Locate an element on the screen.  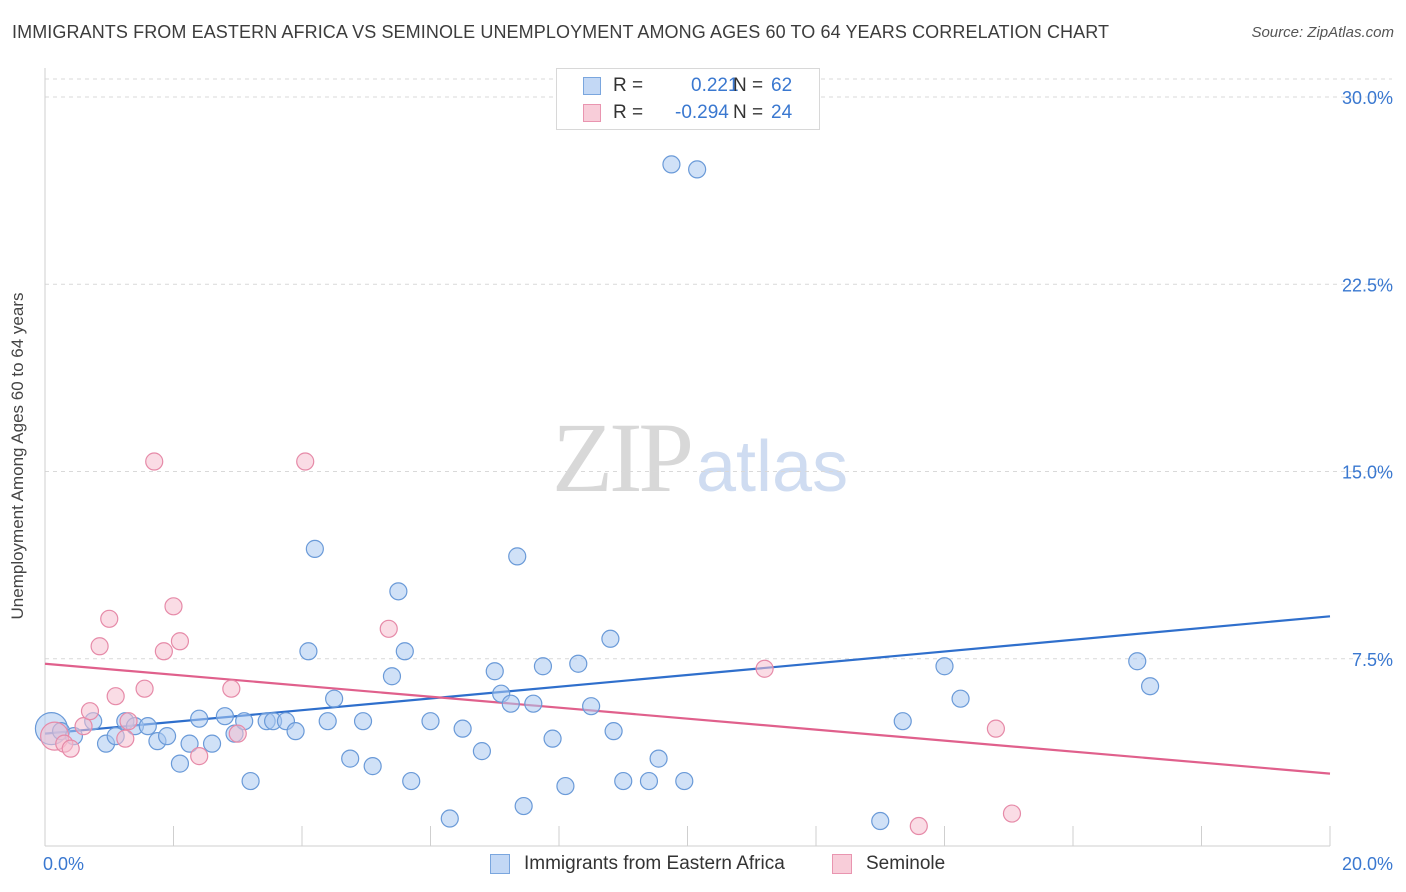
watermark: ZIPatlas is located at coordinates (700, 457).